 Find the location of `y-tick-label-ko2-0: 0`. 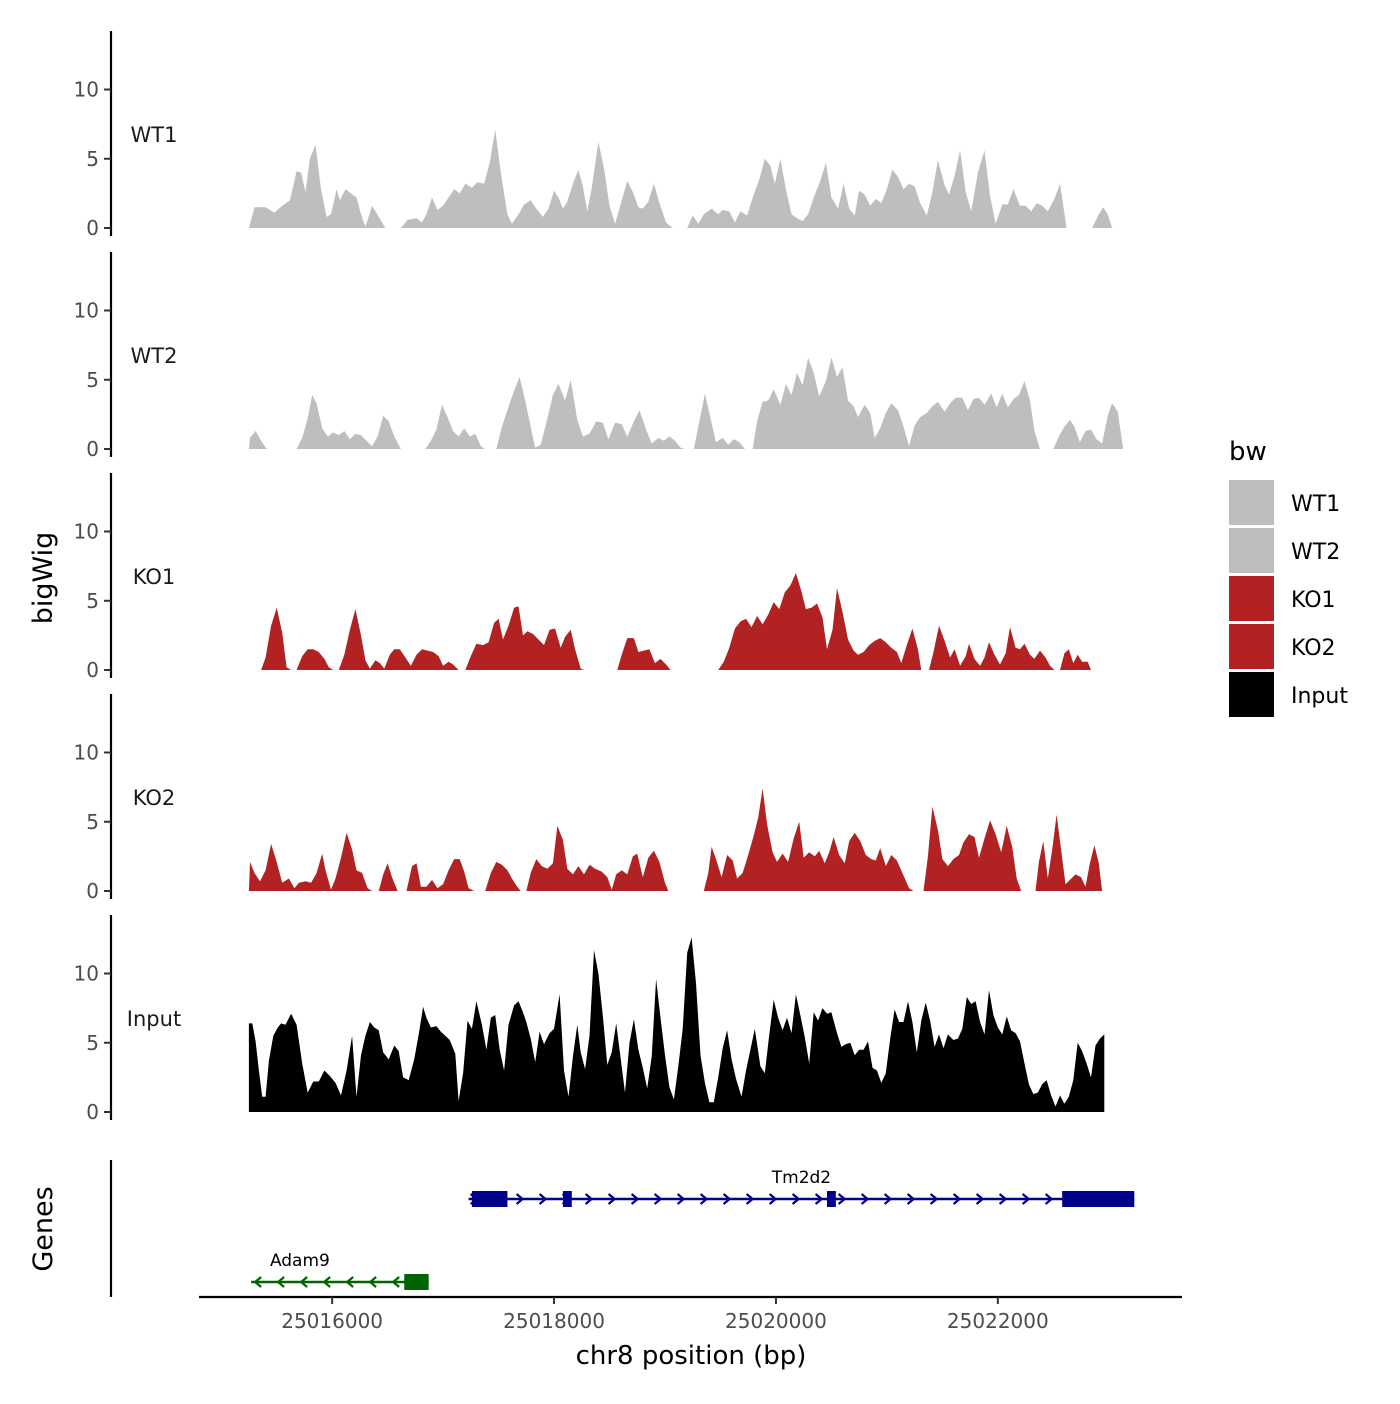

y-tick-label-ko2-0: 0 is located at coordinates (92, 891).